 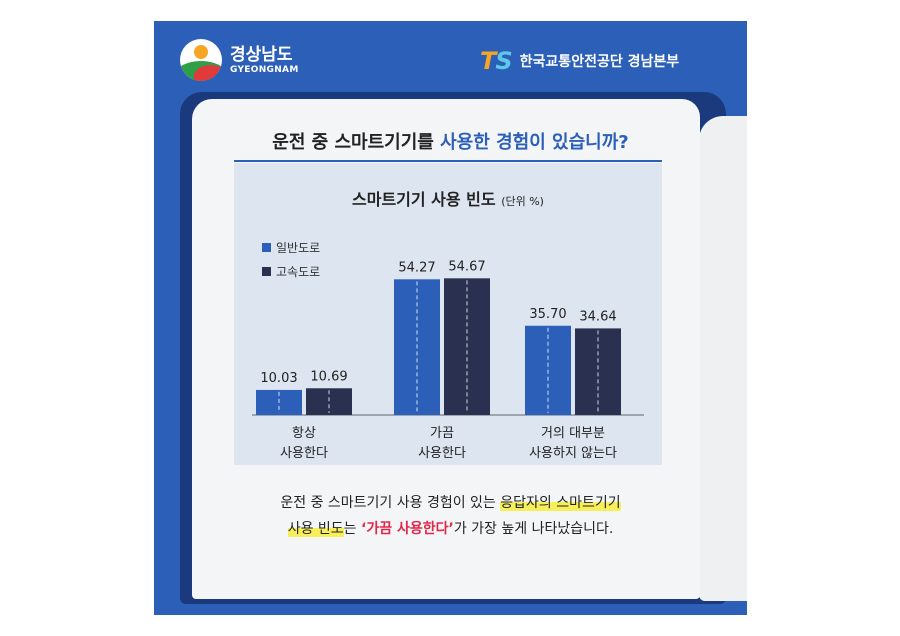 What do you see at coordinates (304, 433) in the screenshot?
I see `category-label-0-0: 항상` at bounding box center [304, 433].